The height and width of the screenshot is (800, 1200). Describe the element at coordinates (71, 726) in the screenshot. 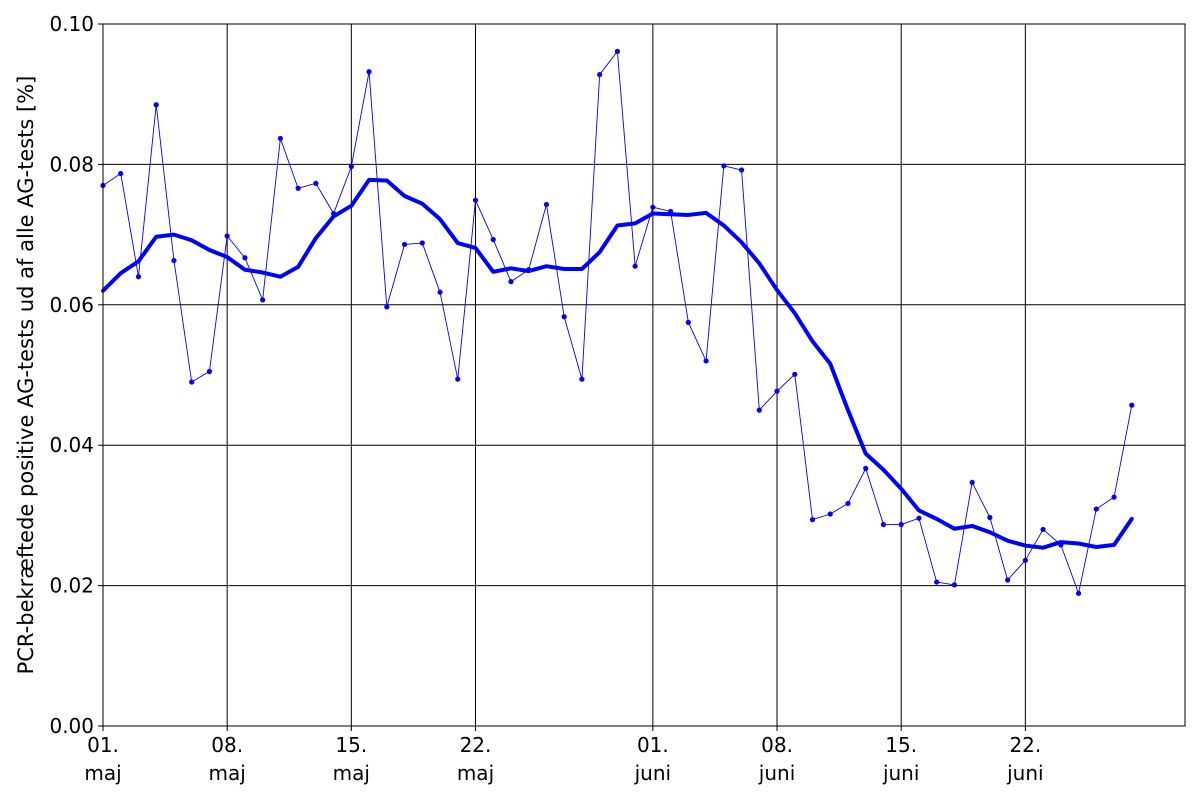

I see `y-tick-label: 0.00` at that location.